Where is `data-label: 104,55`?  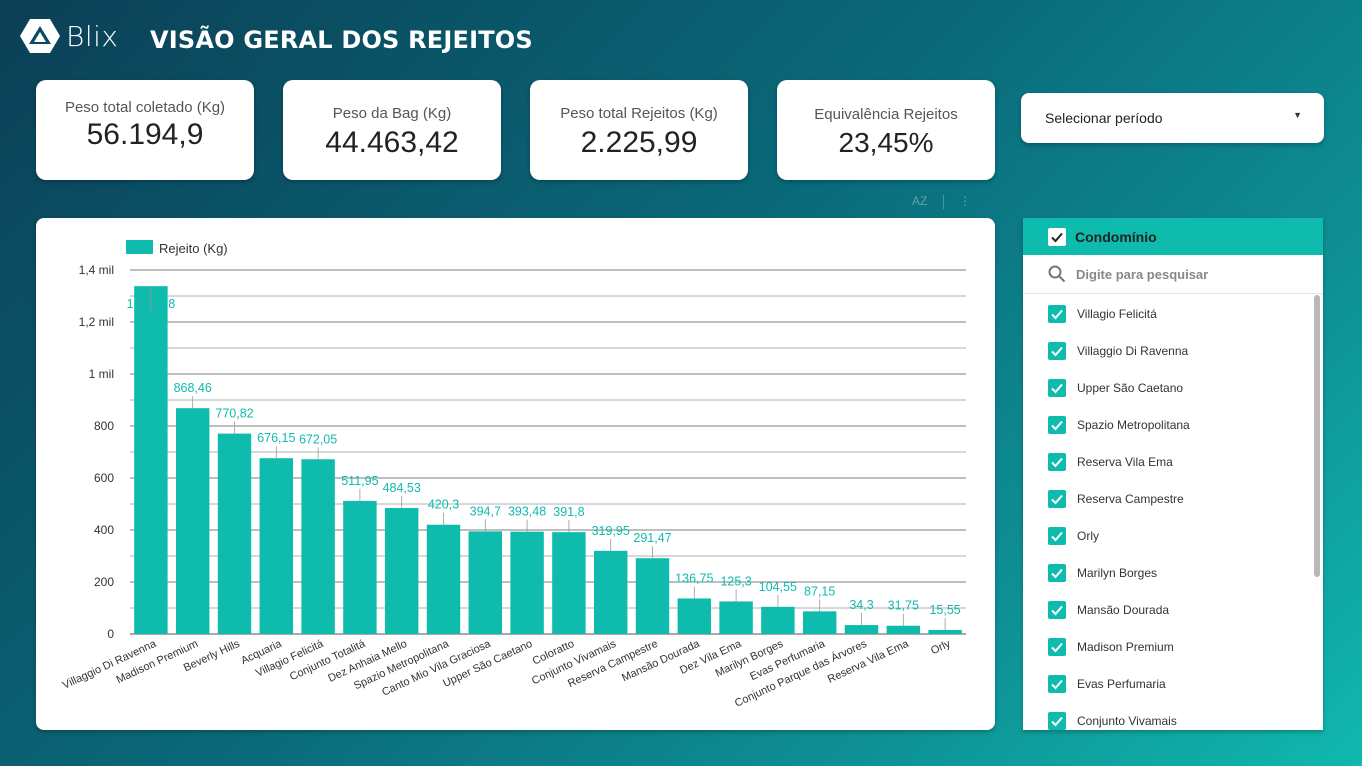 data-label: 104,55 is located at coordinates (778, 587).